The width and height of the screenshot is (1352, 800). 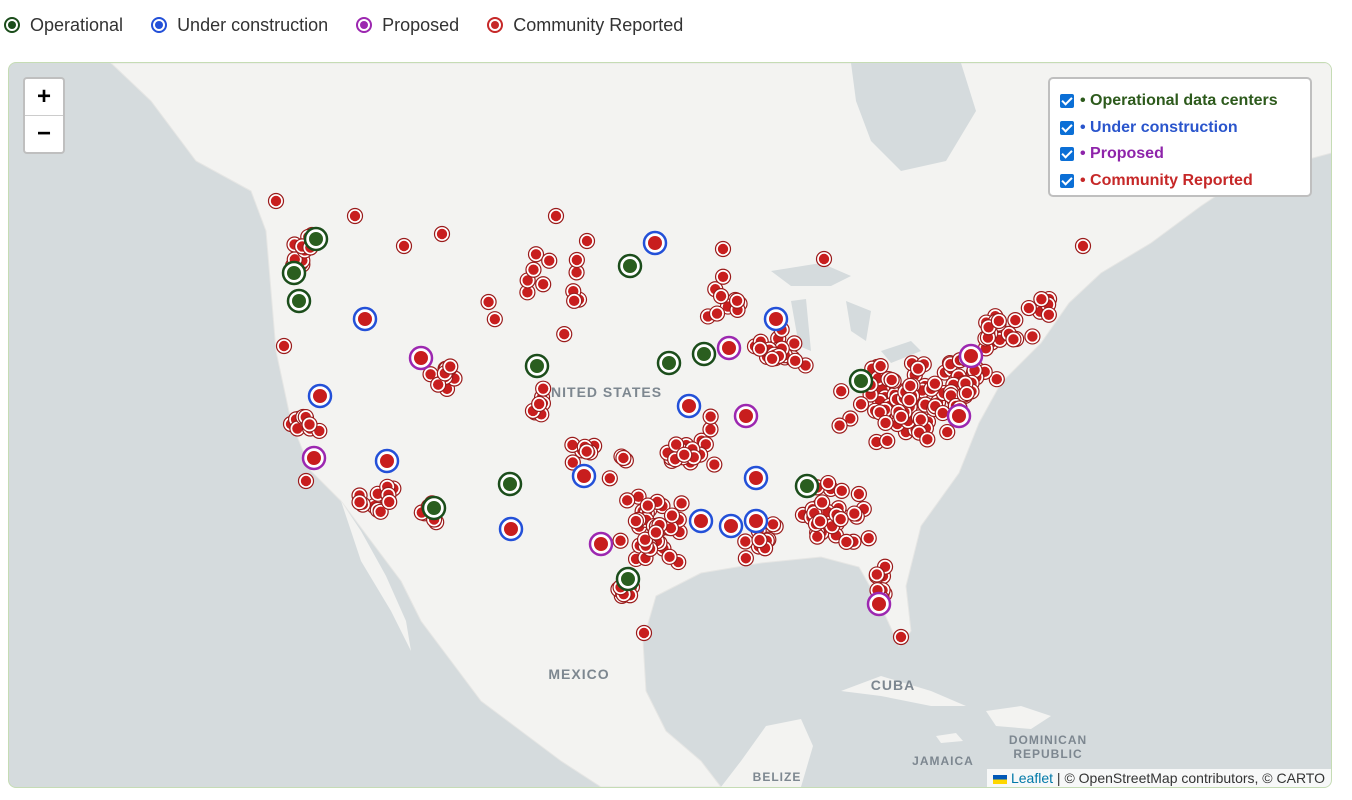 What do you see at coordinates (1180, 128) in the screenshot?
I see `layer-option: • Under construction` at bounding box center [1180, 128].